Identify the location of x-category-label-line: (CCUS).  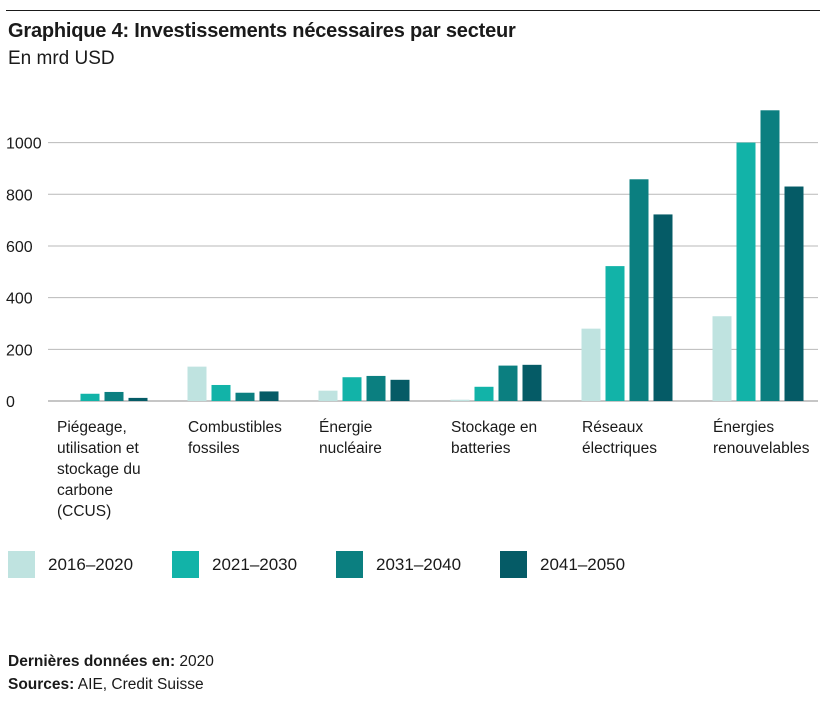
(84, 511).